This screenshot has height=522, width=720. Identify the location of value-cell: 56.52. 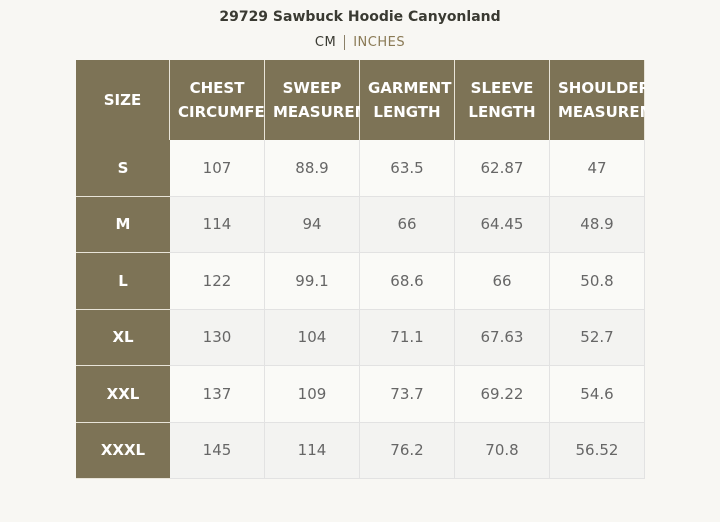
(597, 450).